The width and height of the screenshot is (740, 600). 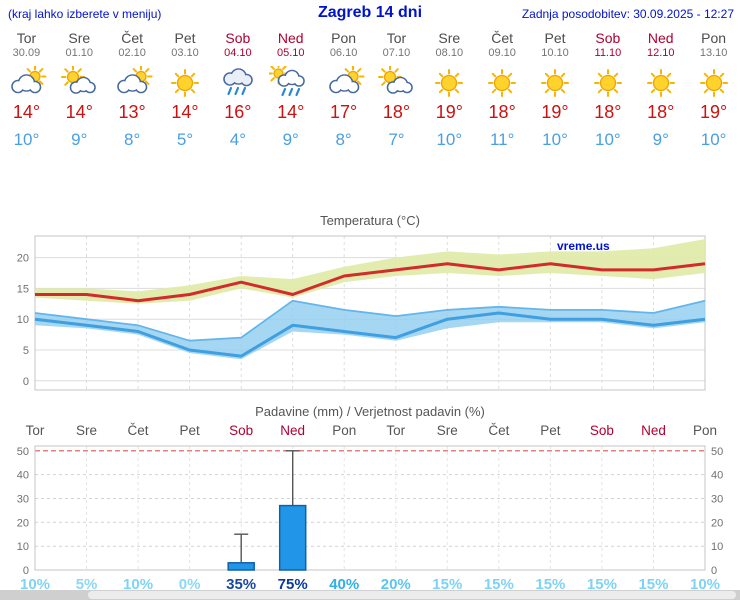 I want to click on day-column-12.10: Ned 12.10 18° 9°, so click(x=660, y=90).